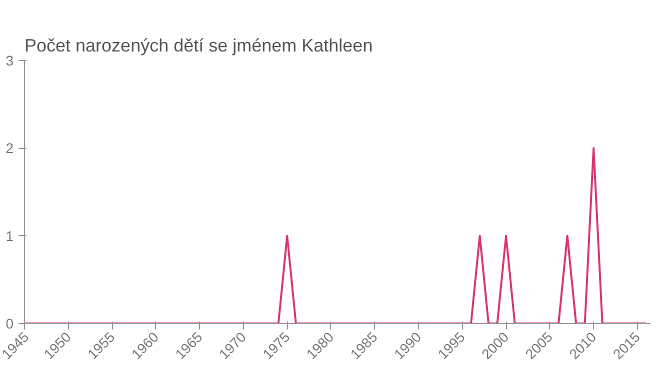 Image resolution: width=660 pixels, height=375 pixels. What do you see at coordinates (198, 46) in the screenshot?
I see `chart-title: Počet narozených dětí se jménem Kathleen` at bounding box center [198, 46].